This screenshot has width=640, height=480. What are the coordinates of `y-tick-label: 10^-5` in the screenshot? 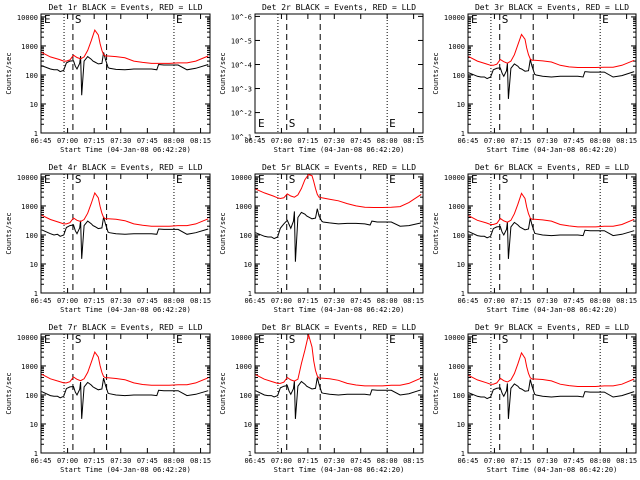 It's located at (241, 41).